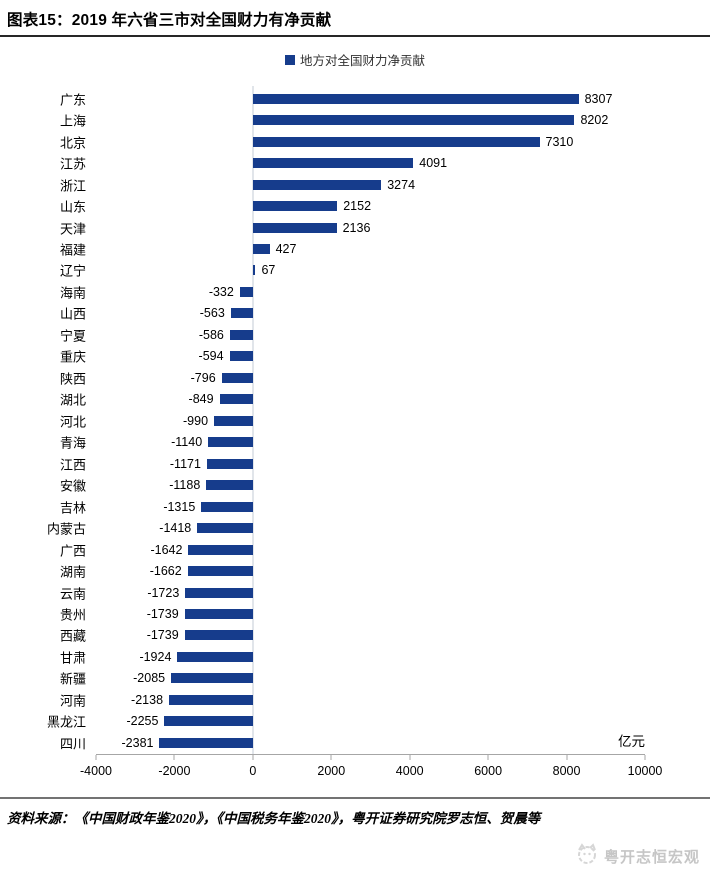  What do you see at coordinates (488, 771) in the screenshot?
I see `tick-label: 6000` at bounding box center [488, 771].